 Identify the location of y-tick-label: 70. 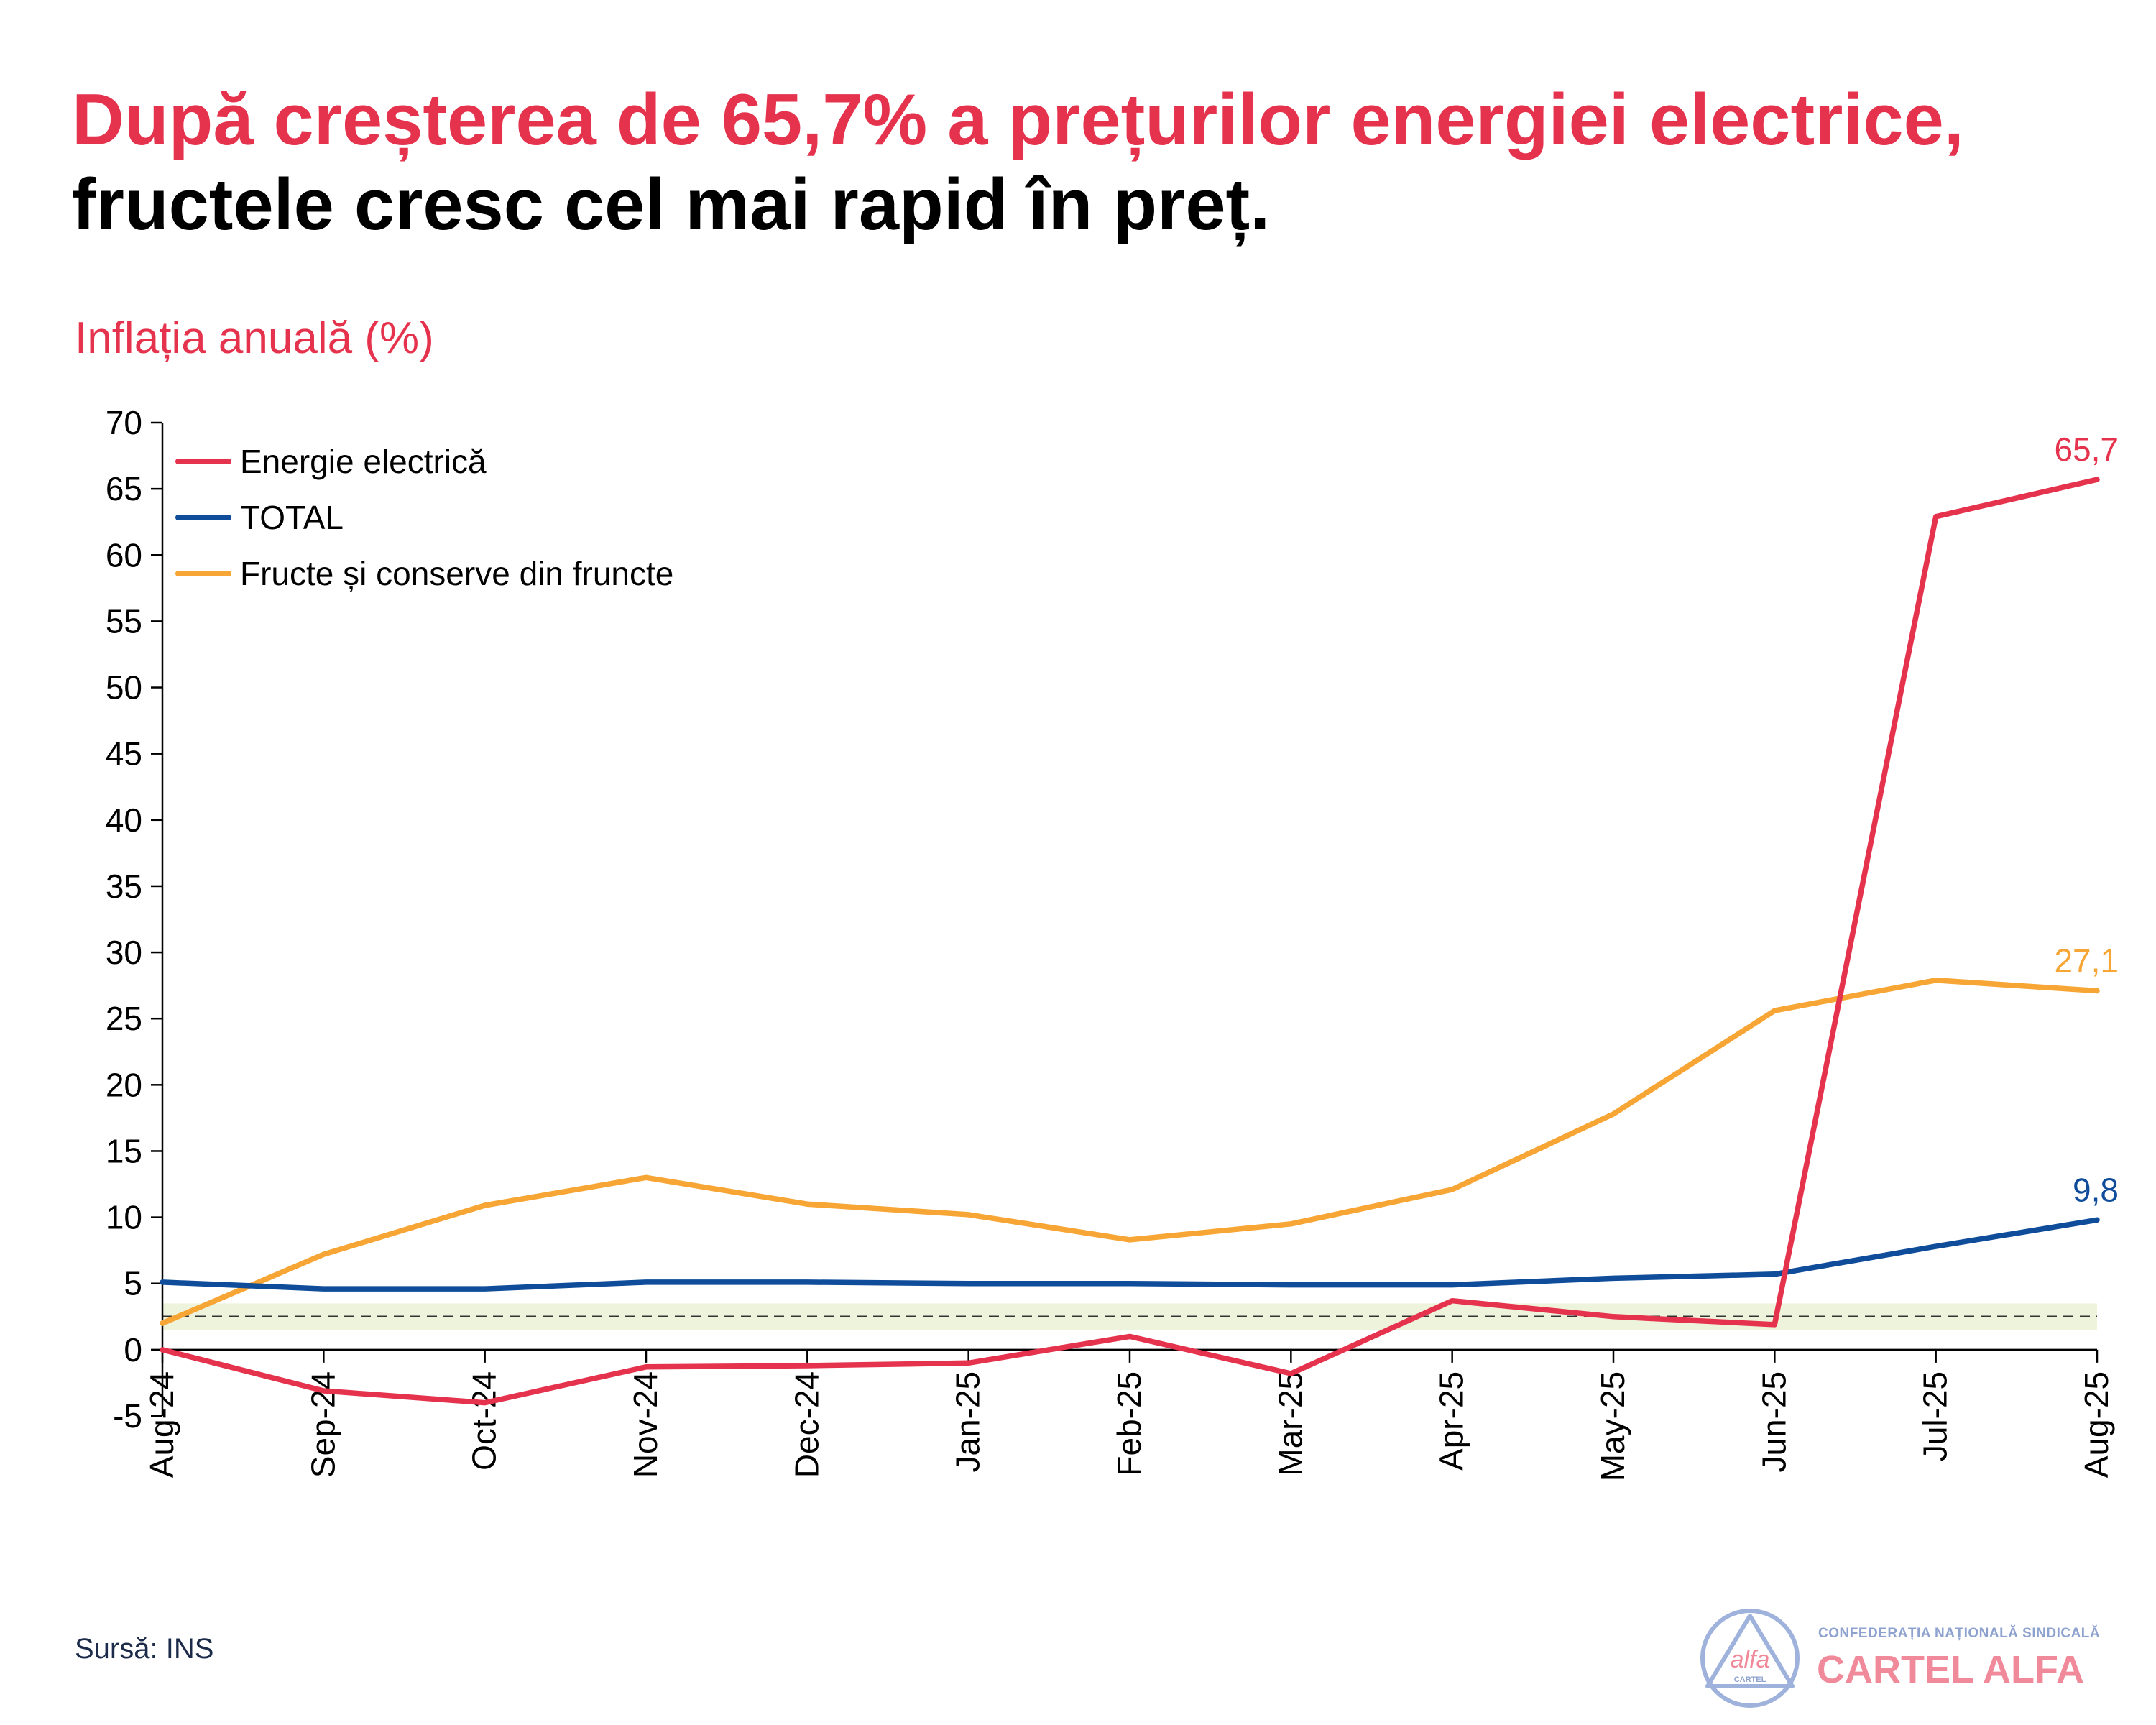
(124, 422).